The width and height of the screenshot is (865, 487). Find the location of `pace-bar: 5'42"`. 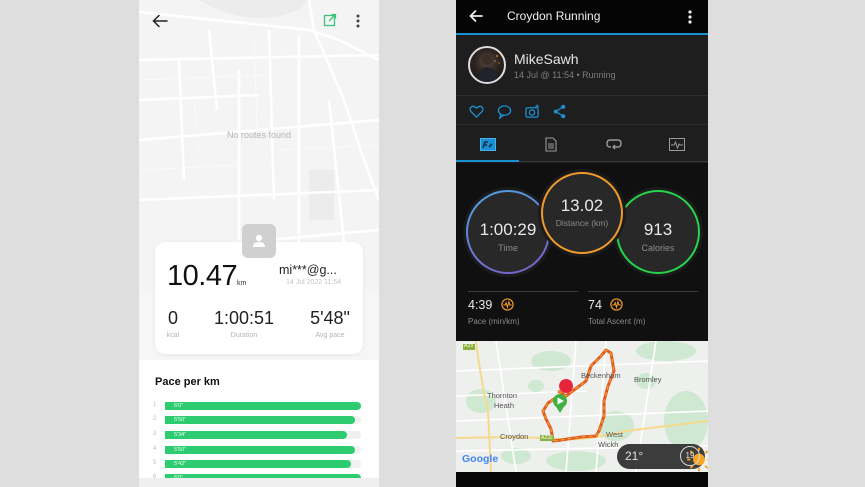

pace-bar: 5'42" is located at coordinates (258, 464).